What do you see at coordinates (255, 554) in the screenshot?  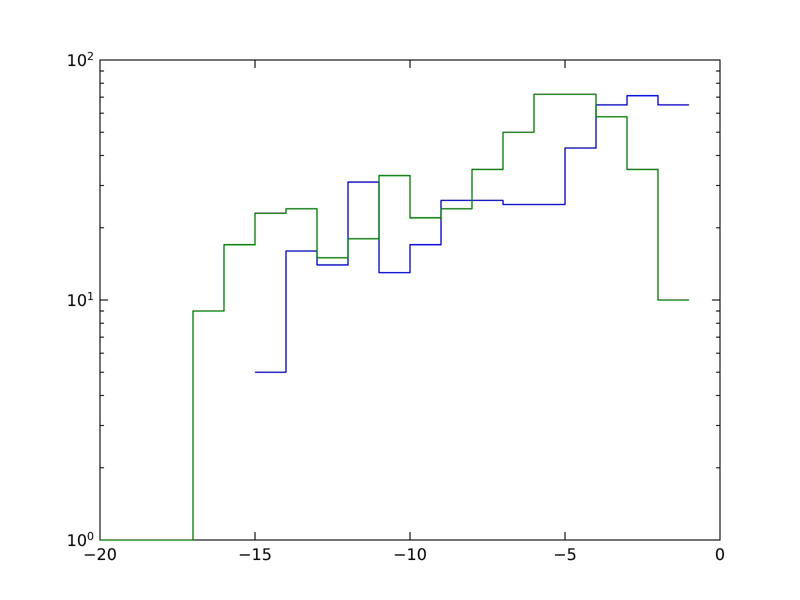 I see `x-tick-label: −15` at bounding box center [255, 554].